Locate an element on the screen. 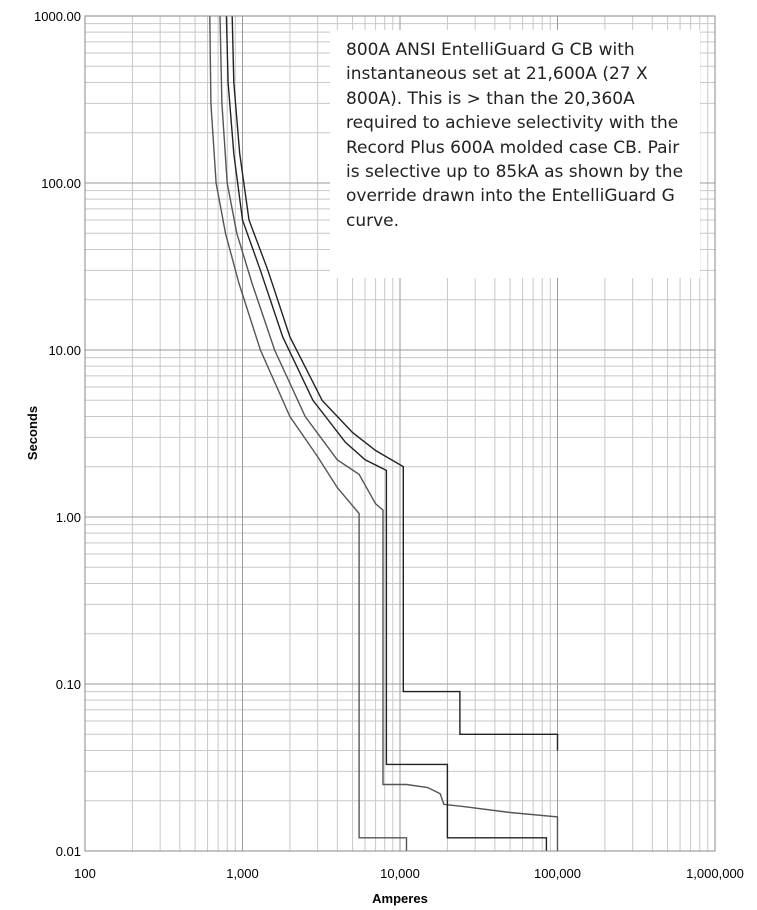  y-tick-label: 1000.00 is located at coordinates (57, 16).